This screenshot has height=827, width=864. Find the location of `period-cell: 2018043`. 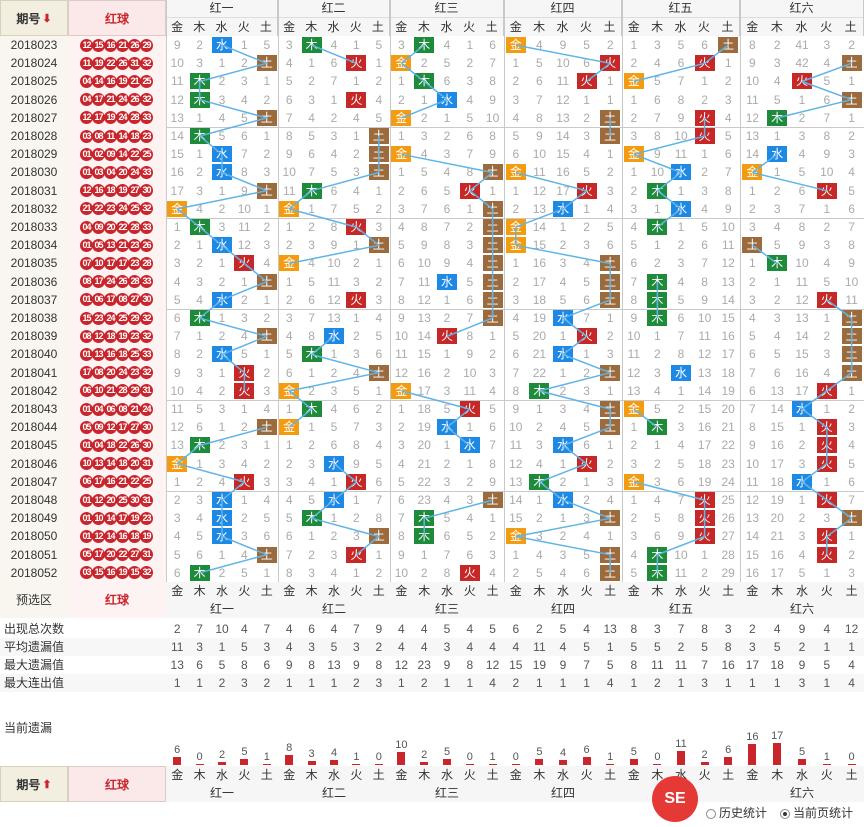

period-cell: 2018043 is located at coordinates (34, 409).